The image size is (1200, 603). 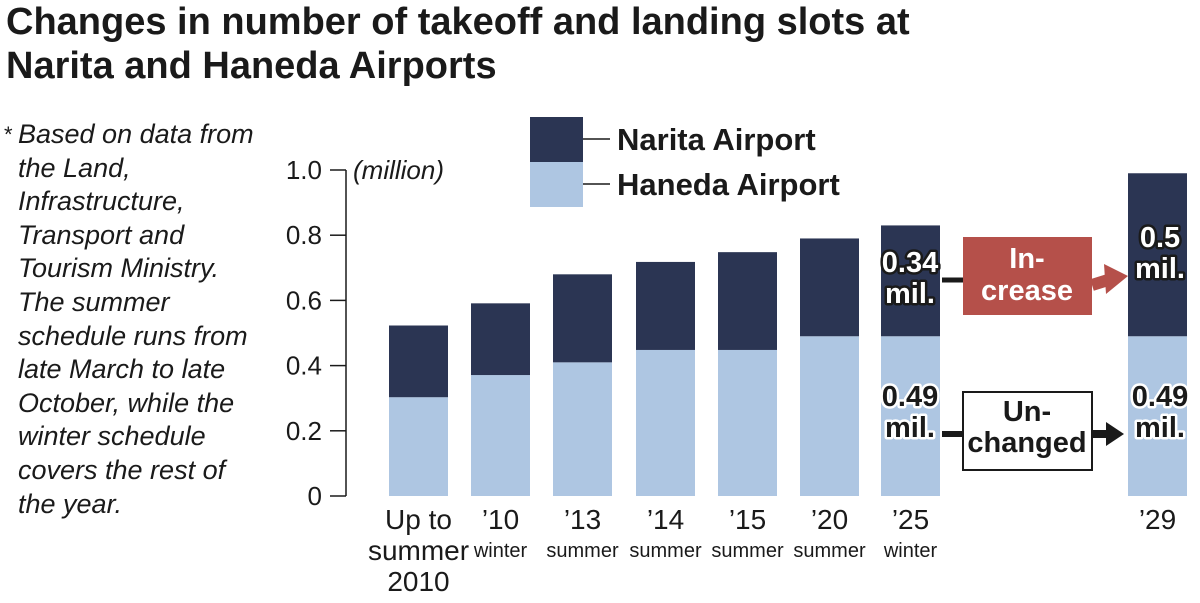 I want to click on unchanged-box, so click(x=1027, y=431).